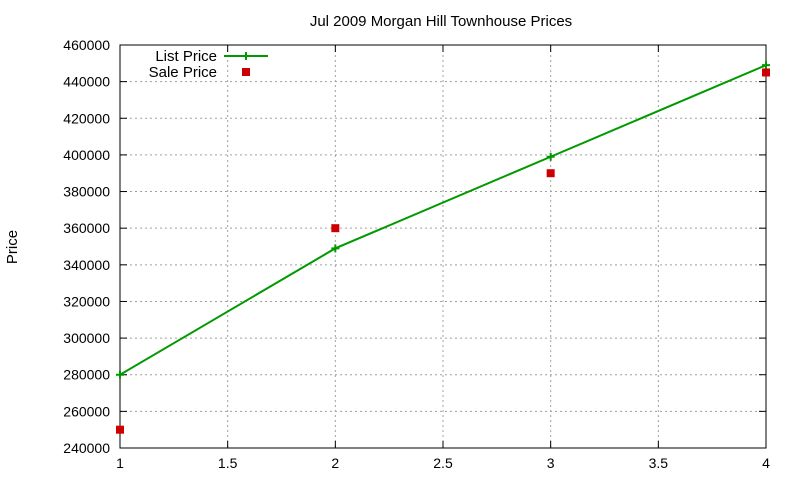  Describe the element at coordinates (86, 45) in the screenshot. I see `y-tick-label: 460000` at that location.